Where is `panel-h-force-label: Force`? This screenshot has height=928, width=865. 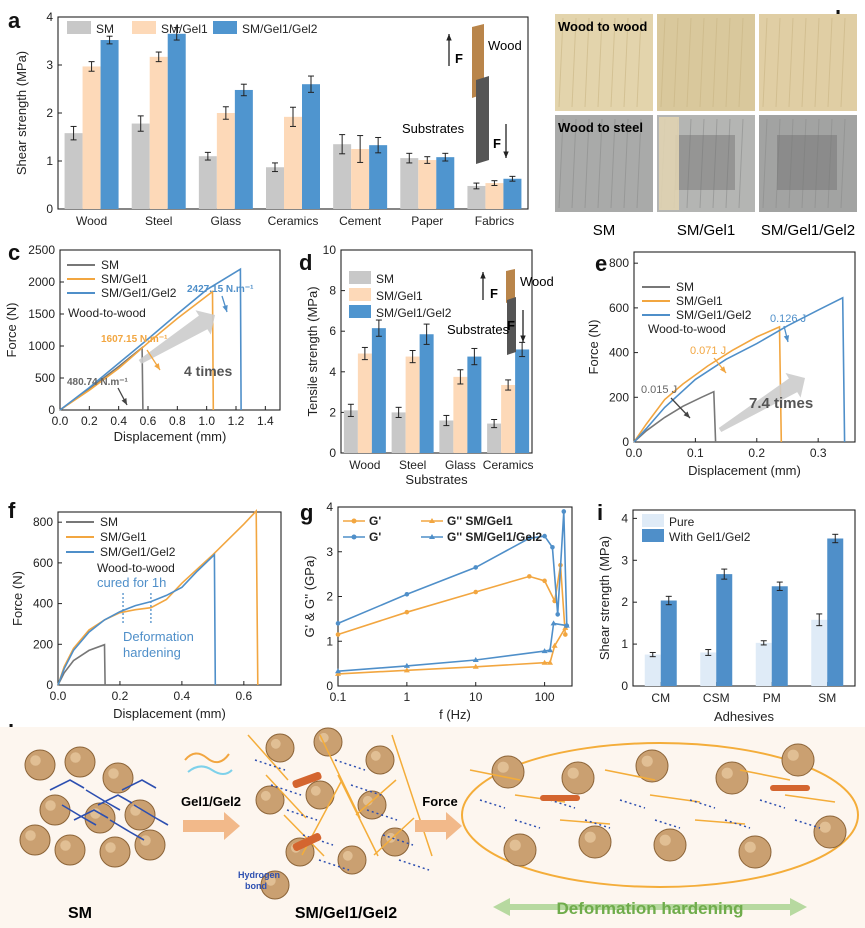 panel-h-force-label: Force is located at coordinates (439, 801).